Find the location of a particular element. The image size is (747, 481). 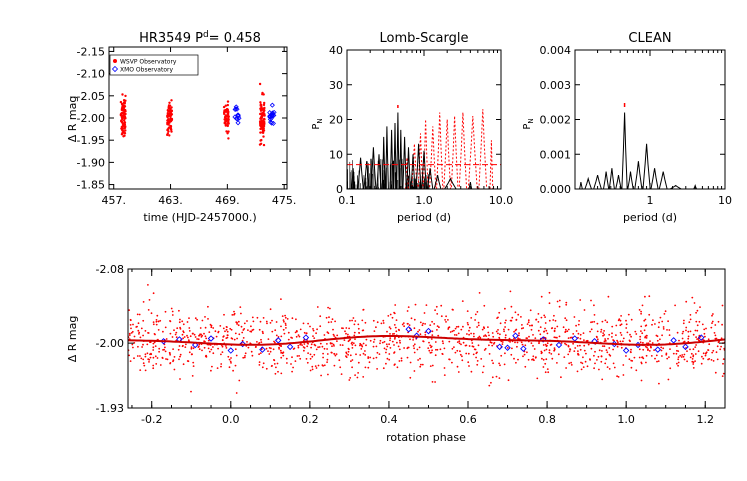

ls-ytick-label: 40 is located at coordinates (336, 50).